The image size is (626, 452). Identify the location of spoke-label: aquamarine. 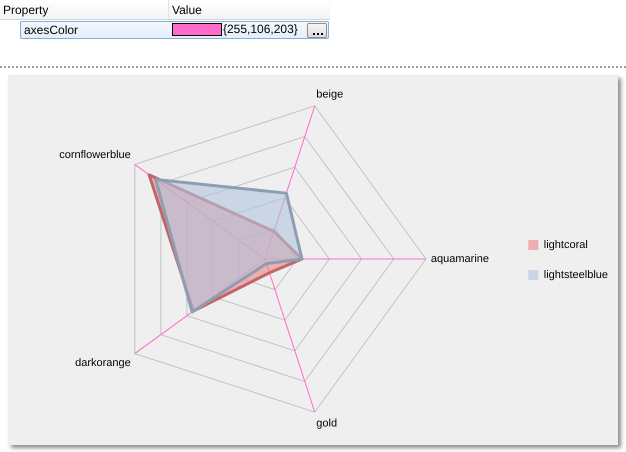
(460, 259).